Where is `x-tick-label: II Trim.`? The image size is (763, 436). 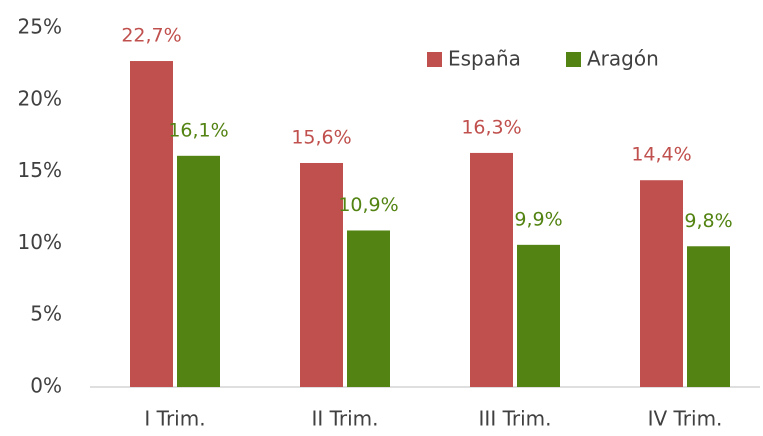 x-tick-label: II Trim. is located at coordinates (344, 419).